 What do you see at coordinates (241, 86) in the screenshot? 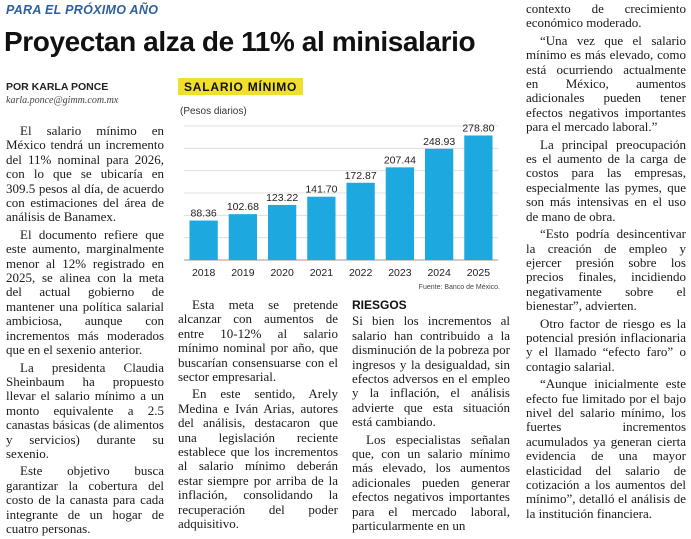
I see `chart-title: SALARIO MÍNIMO` at bounding box center [241, 86].